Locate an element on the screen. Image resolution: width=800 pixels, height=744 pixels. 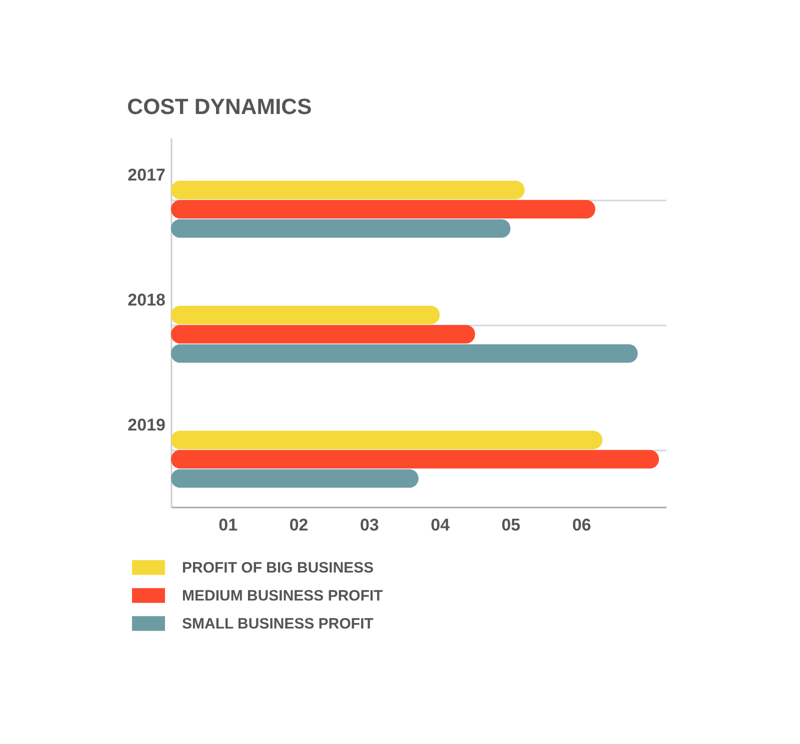
x-tick-label: 06 is located at coordinates (582, 525).